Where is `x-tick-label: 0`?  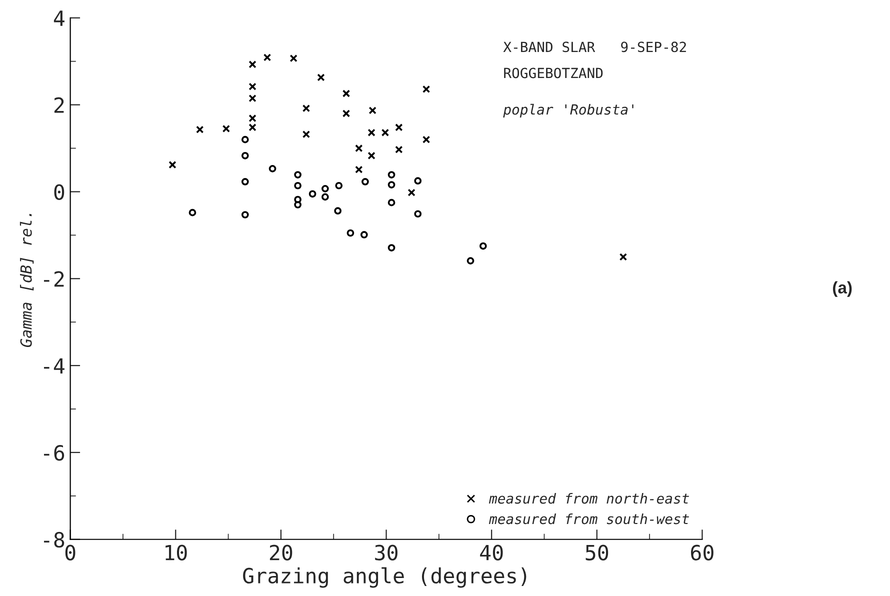
x-tick-label: 0 is located at coordinates (70, 552).